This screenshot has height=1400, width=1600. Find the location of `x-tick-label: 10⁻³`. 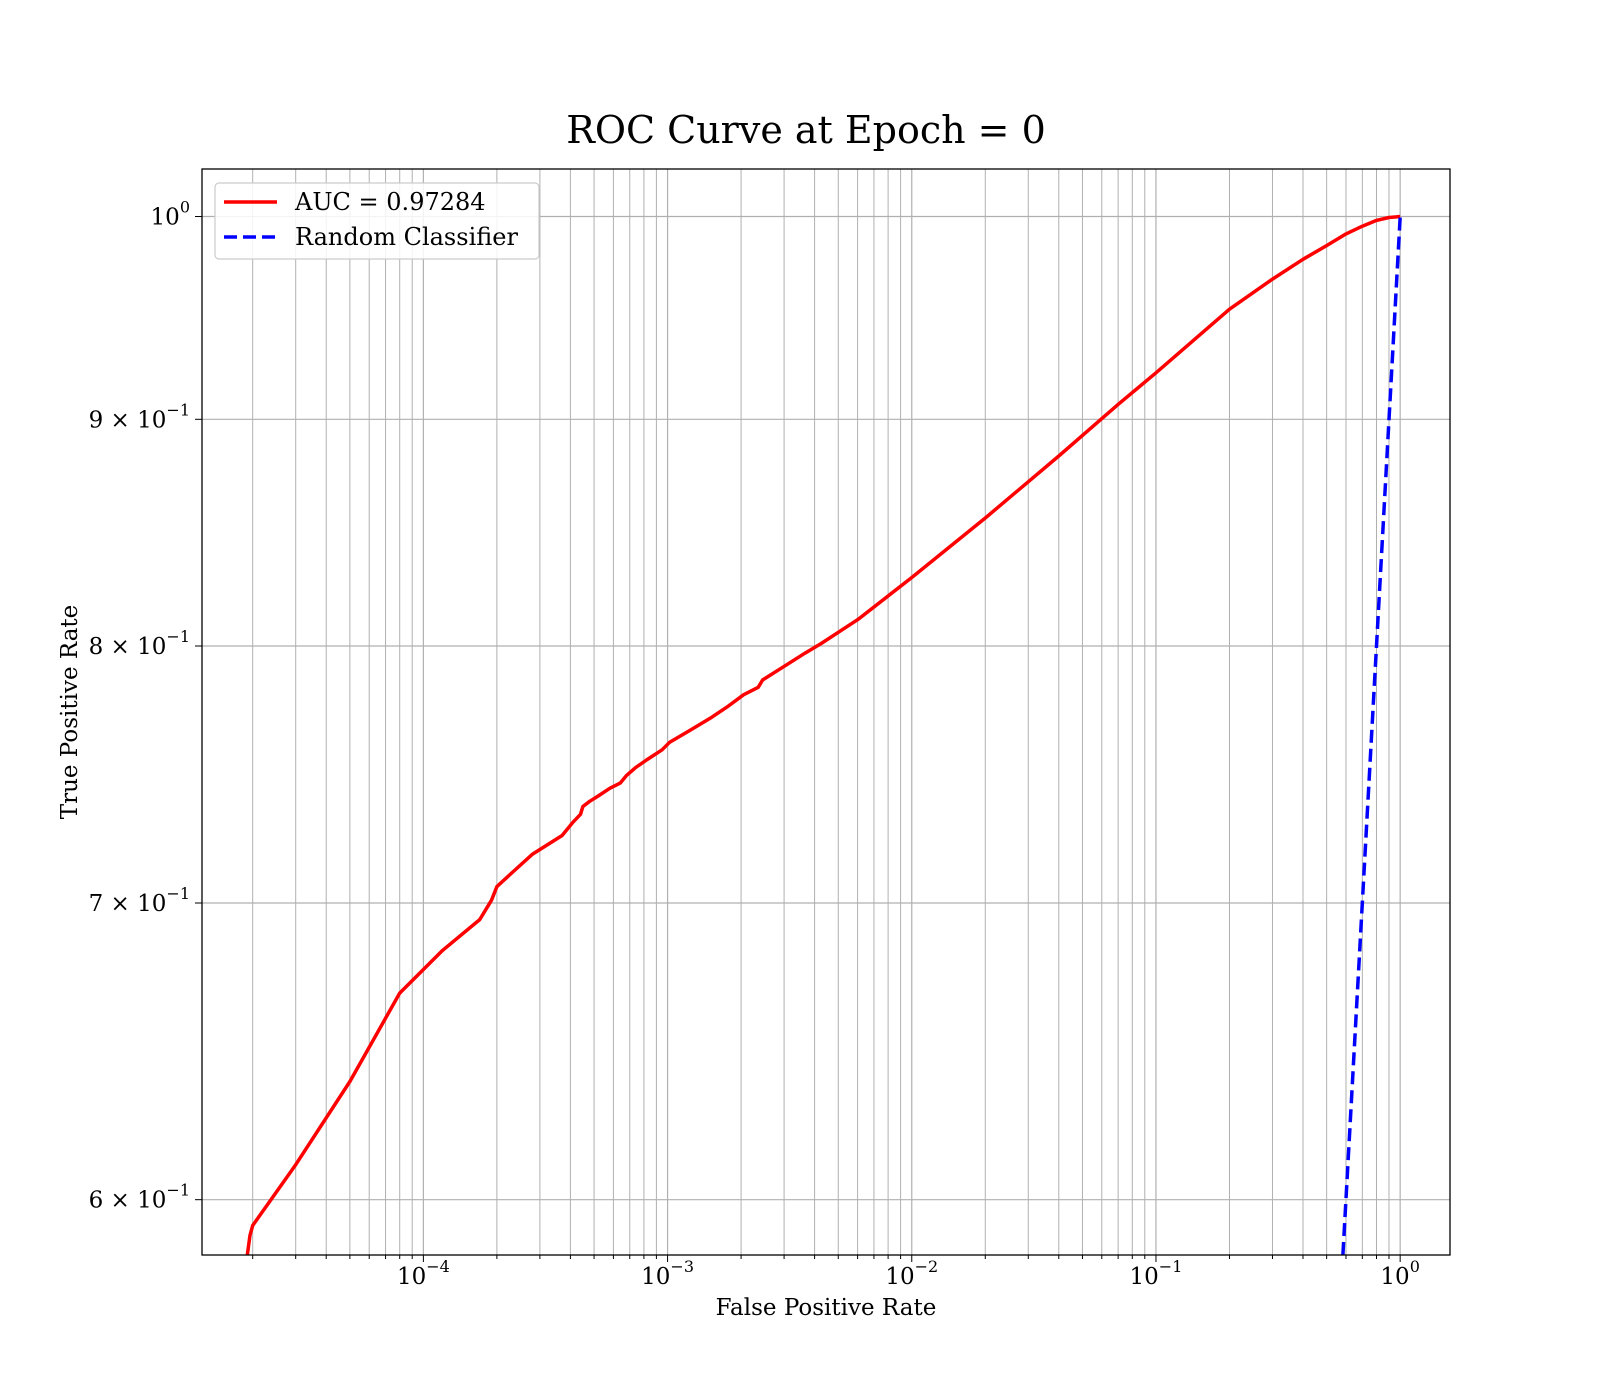

x-tick-label: 10⁻³ is located at coordinates (667, 1273).